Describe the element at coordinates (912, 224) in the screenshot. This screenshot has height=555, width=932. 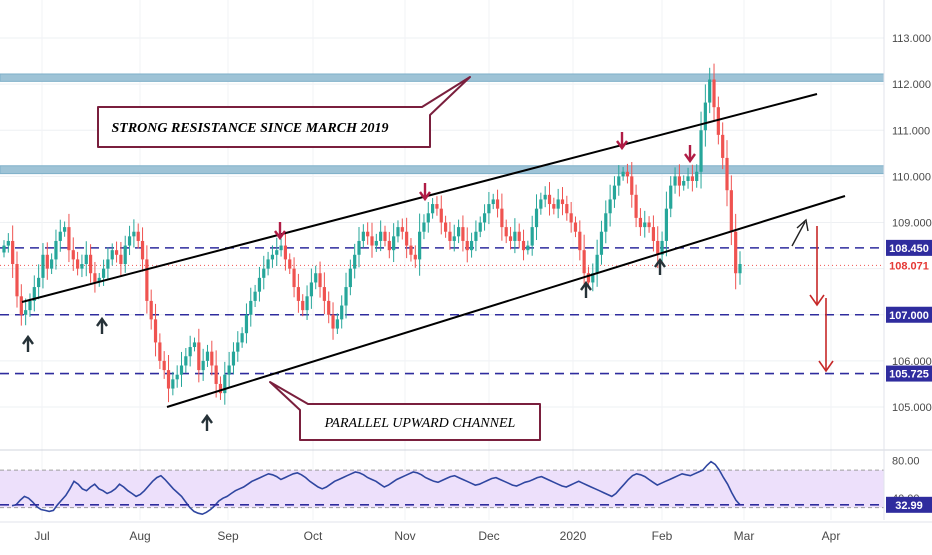
I see `y-tick-label: 109.000` at that location.